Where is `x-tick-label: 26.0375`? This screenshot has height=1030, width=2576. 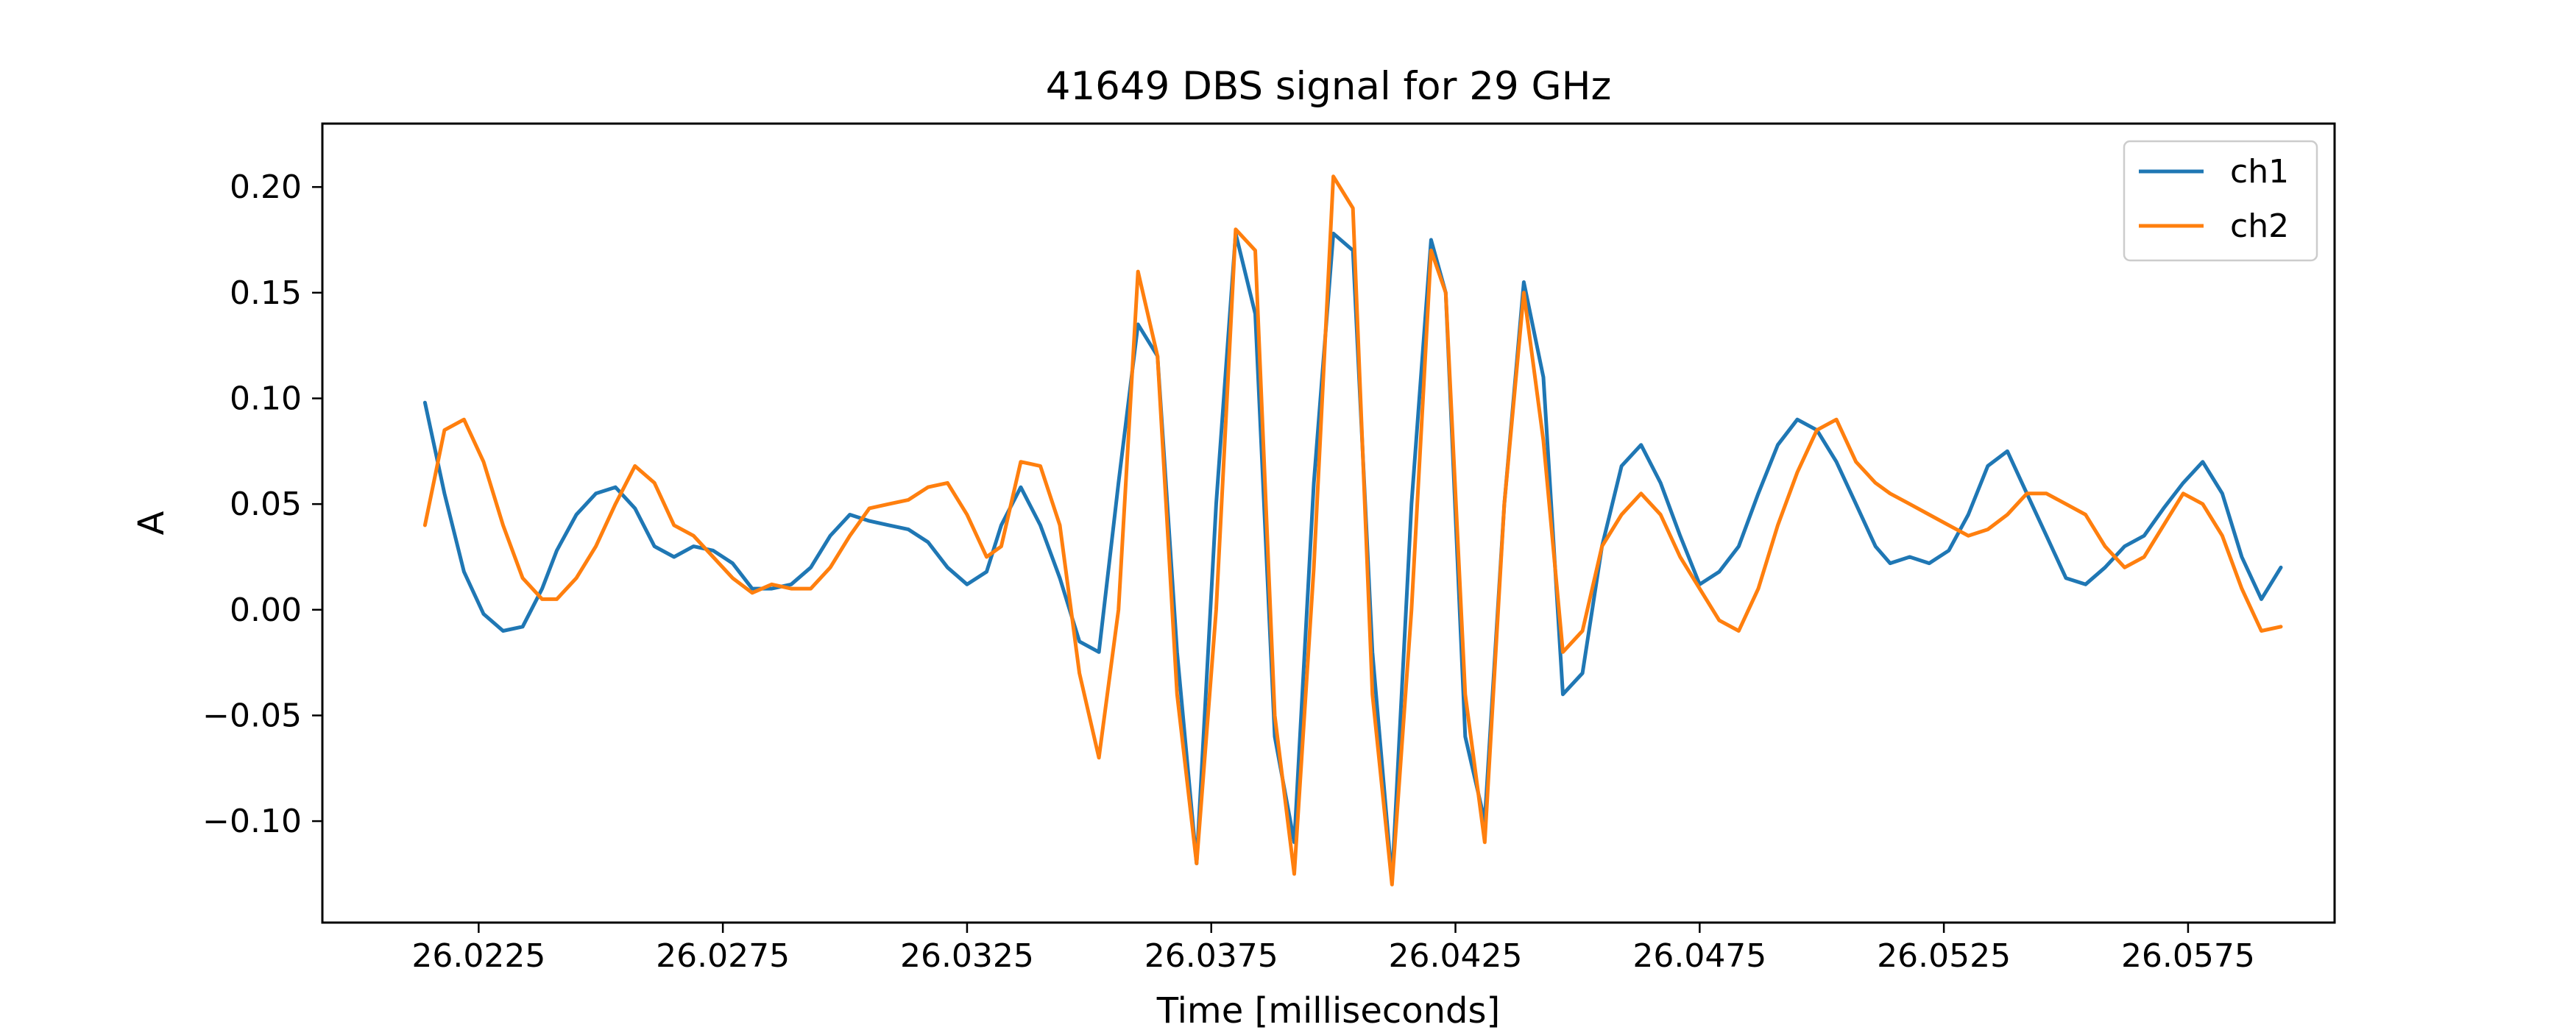 x-tick-label: 26.0375 is located at coordinates (1211, 956).